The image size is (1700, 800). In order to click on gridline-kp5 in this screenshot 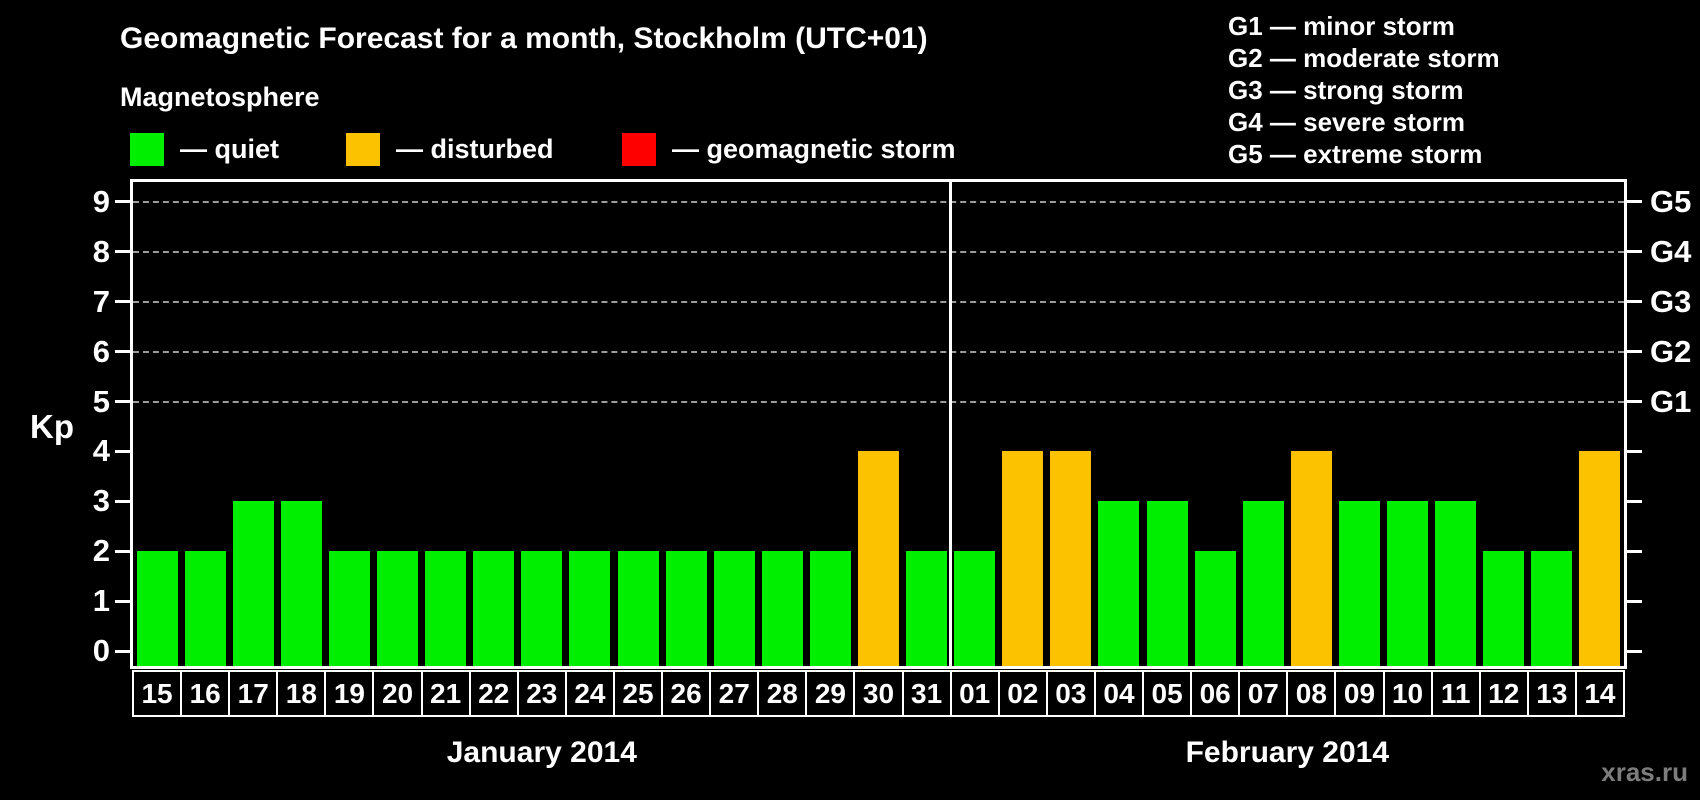, I will do `click(878, 401)`.